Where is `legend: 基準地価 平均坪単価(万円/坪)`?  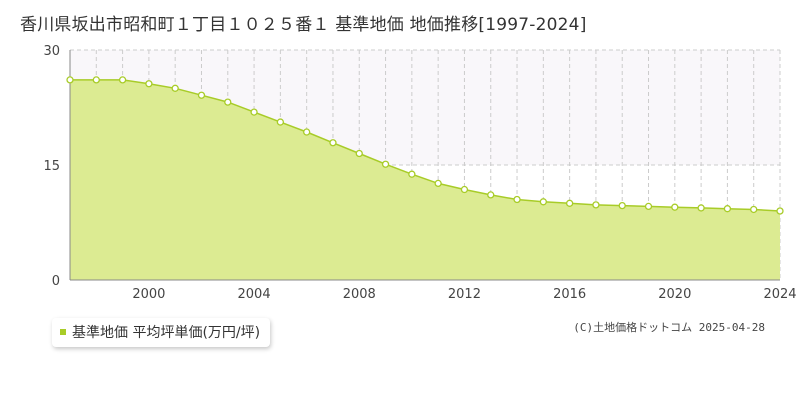 legend: 基準地価 平均坪単価(万円/坪) is located at coordinates (161, 332).